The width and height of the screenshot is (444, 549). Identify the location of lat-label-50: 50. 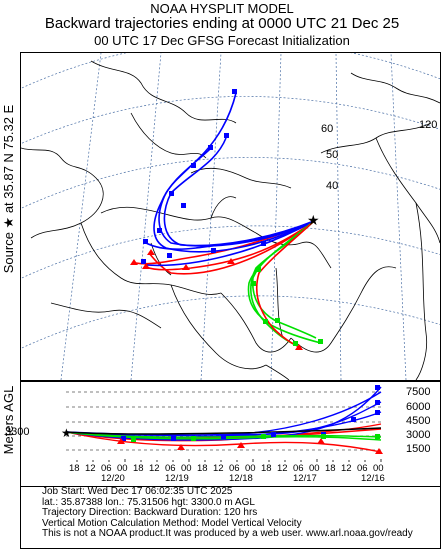
(332, 155).